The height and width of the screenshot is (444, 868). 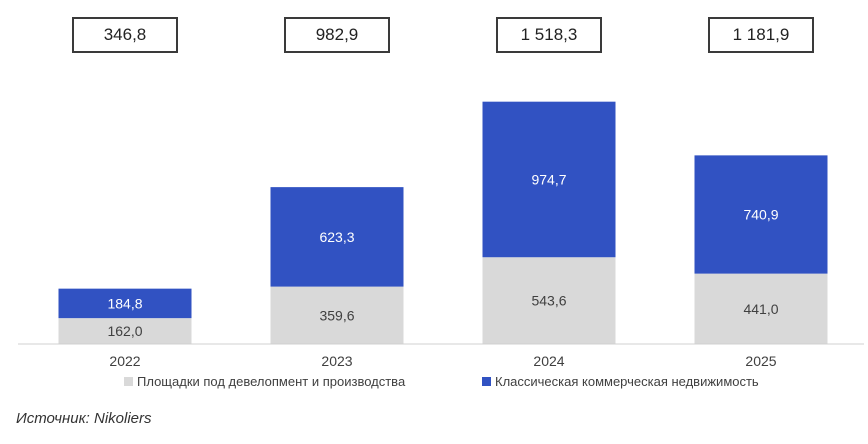 I want to click on x-tick-label-2023: 2023, so click(x=336, y=361).